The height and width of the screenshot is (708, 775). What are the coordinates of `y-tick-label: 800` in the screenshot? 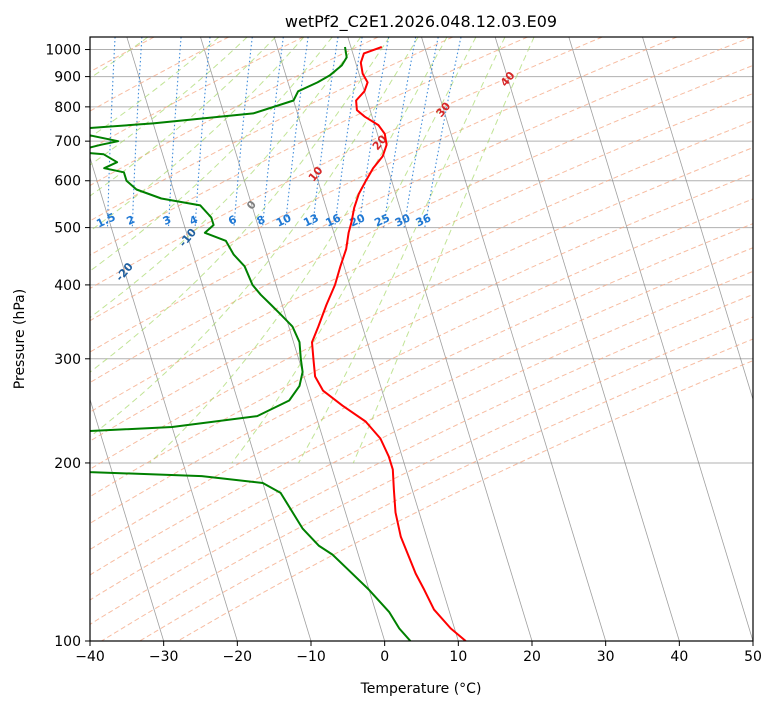 It's located at (67, 108).